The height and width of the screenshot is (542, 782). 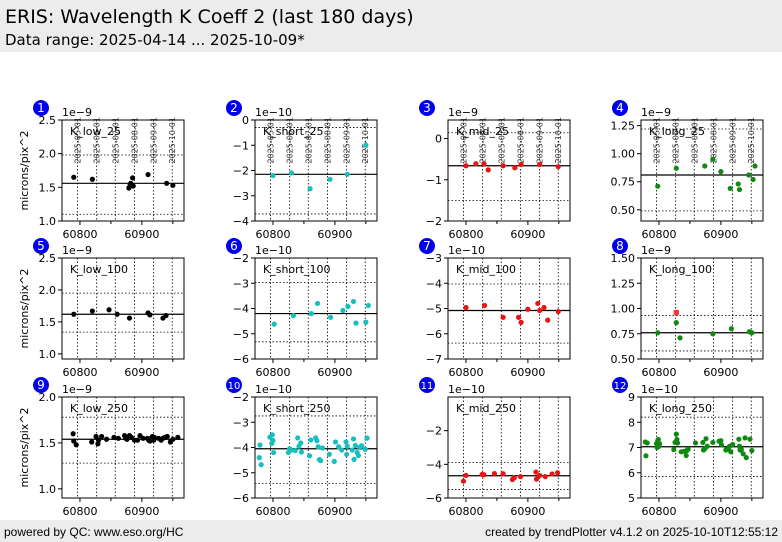 I want to click on y-tick-label: 1.25, so click(x=623, y=283).